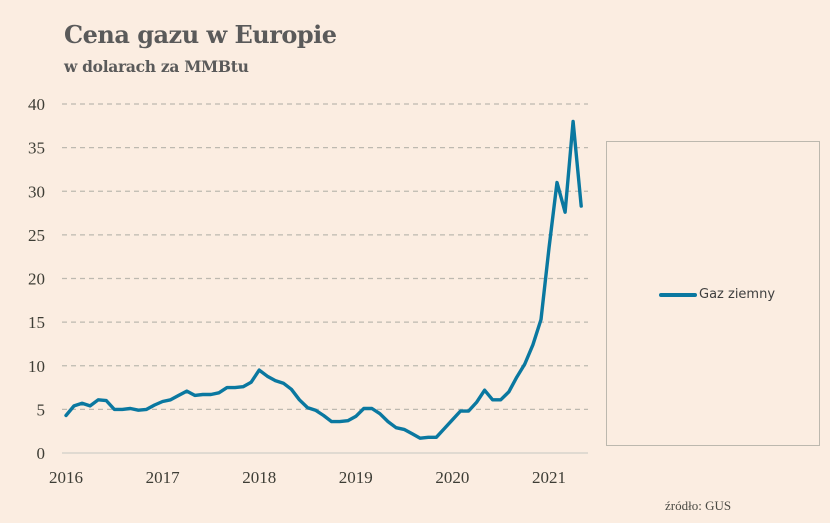 The width and height of the screenshot is (830, 523). Describe the element at coordinates (259, 477) in the screenshot. I see `x-tick-label: 2018` at that location.